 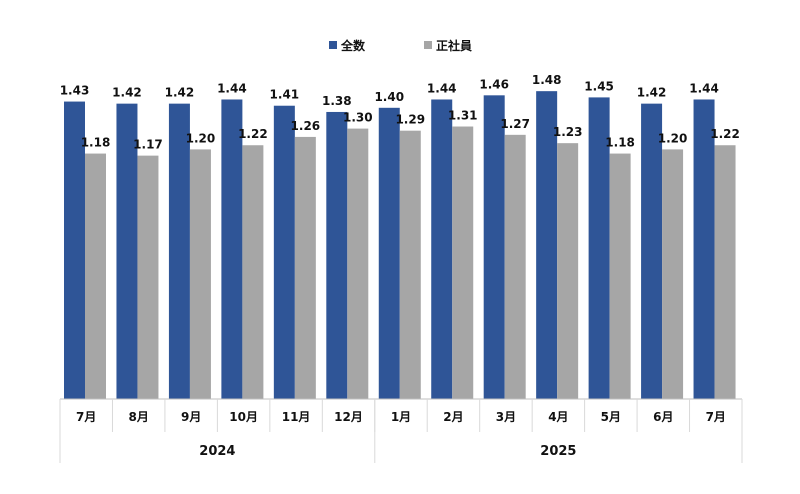 What do you see at coordinates (547, 80) in the screenshot?
I see `data-label: 1.48` at bounding box center [547, 80].